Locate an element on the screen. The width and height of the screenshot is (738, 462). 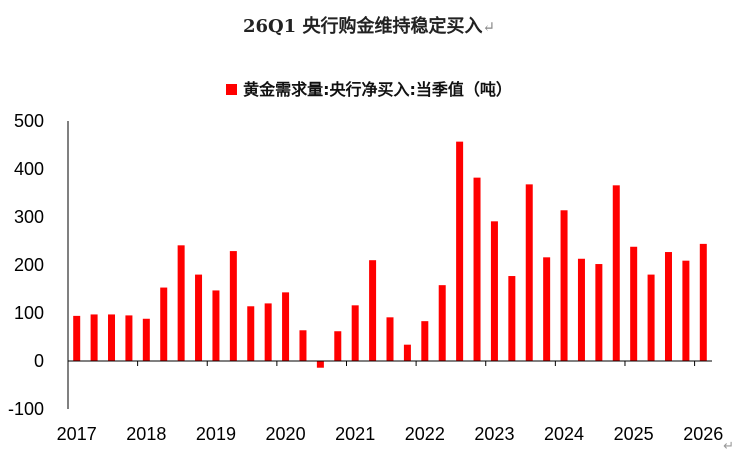
y-tick-label: 0 is located at coordinates (39, 361).